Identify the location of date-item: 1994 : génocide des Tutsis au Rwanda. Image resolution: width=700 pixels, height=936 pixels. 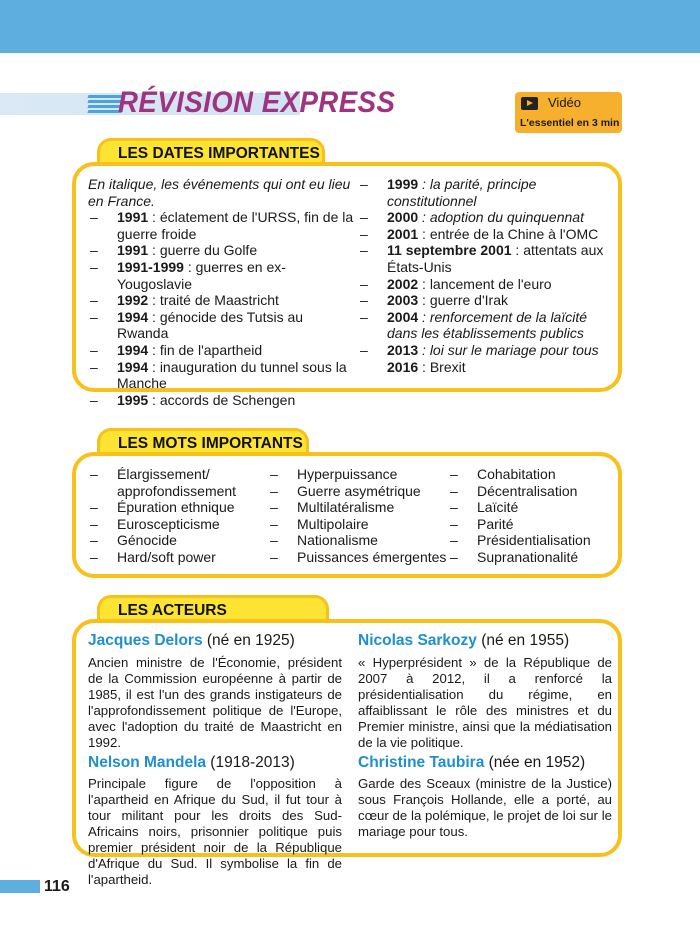
(223, 325).